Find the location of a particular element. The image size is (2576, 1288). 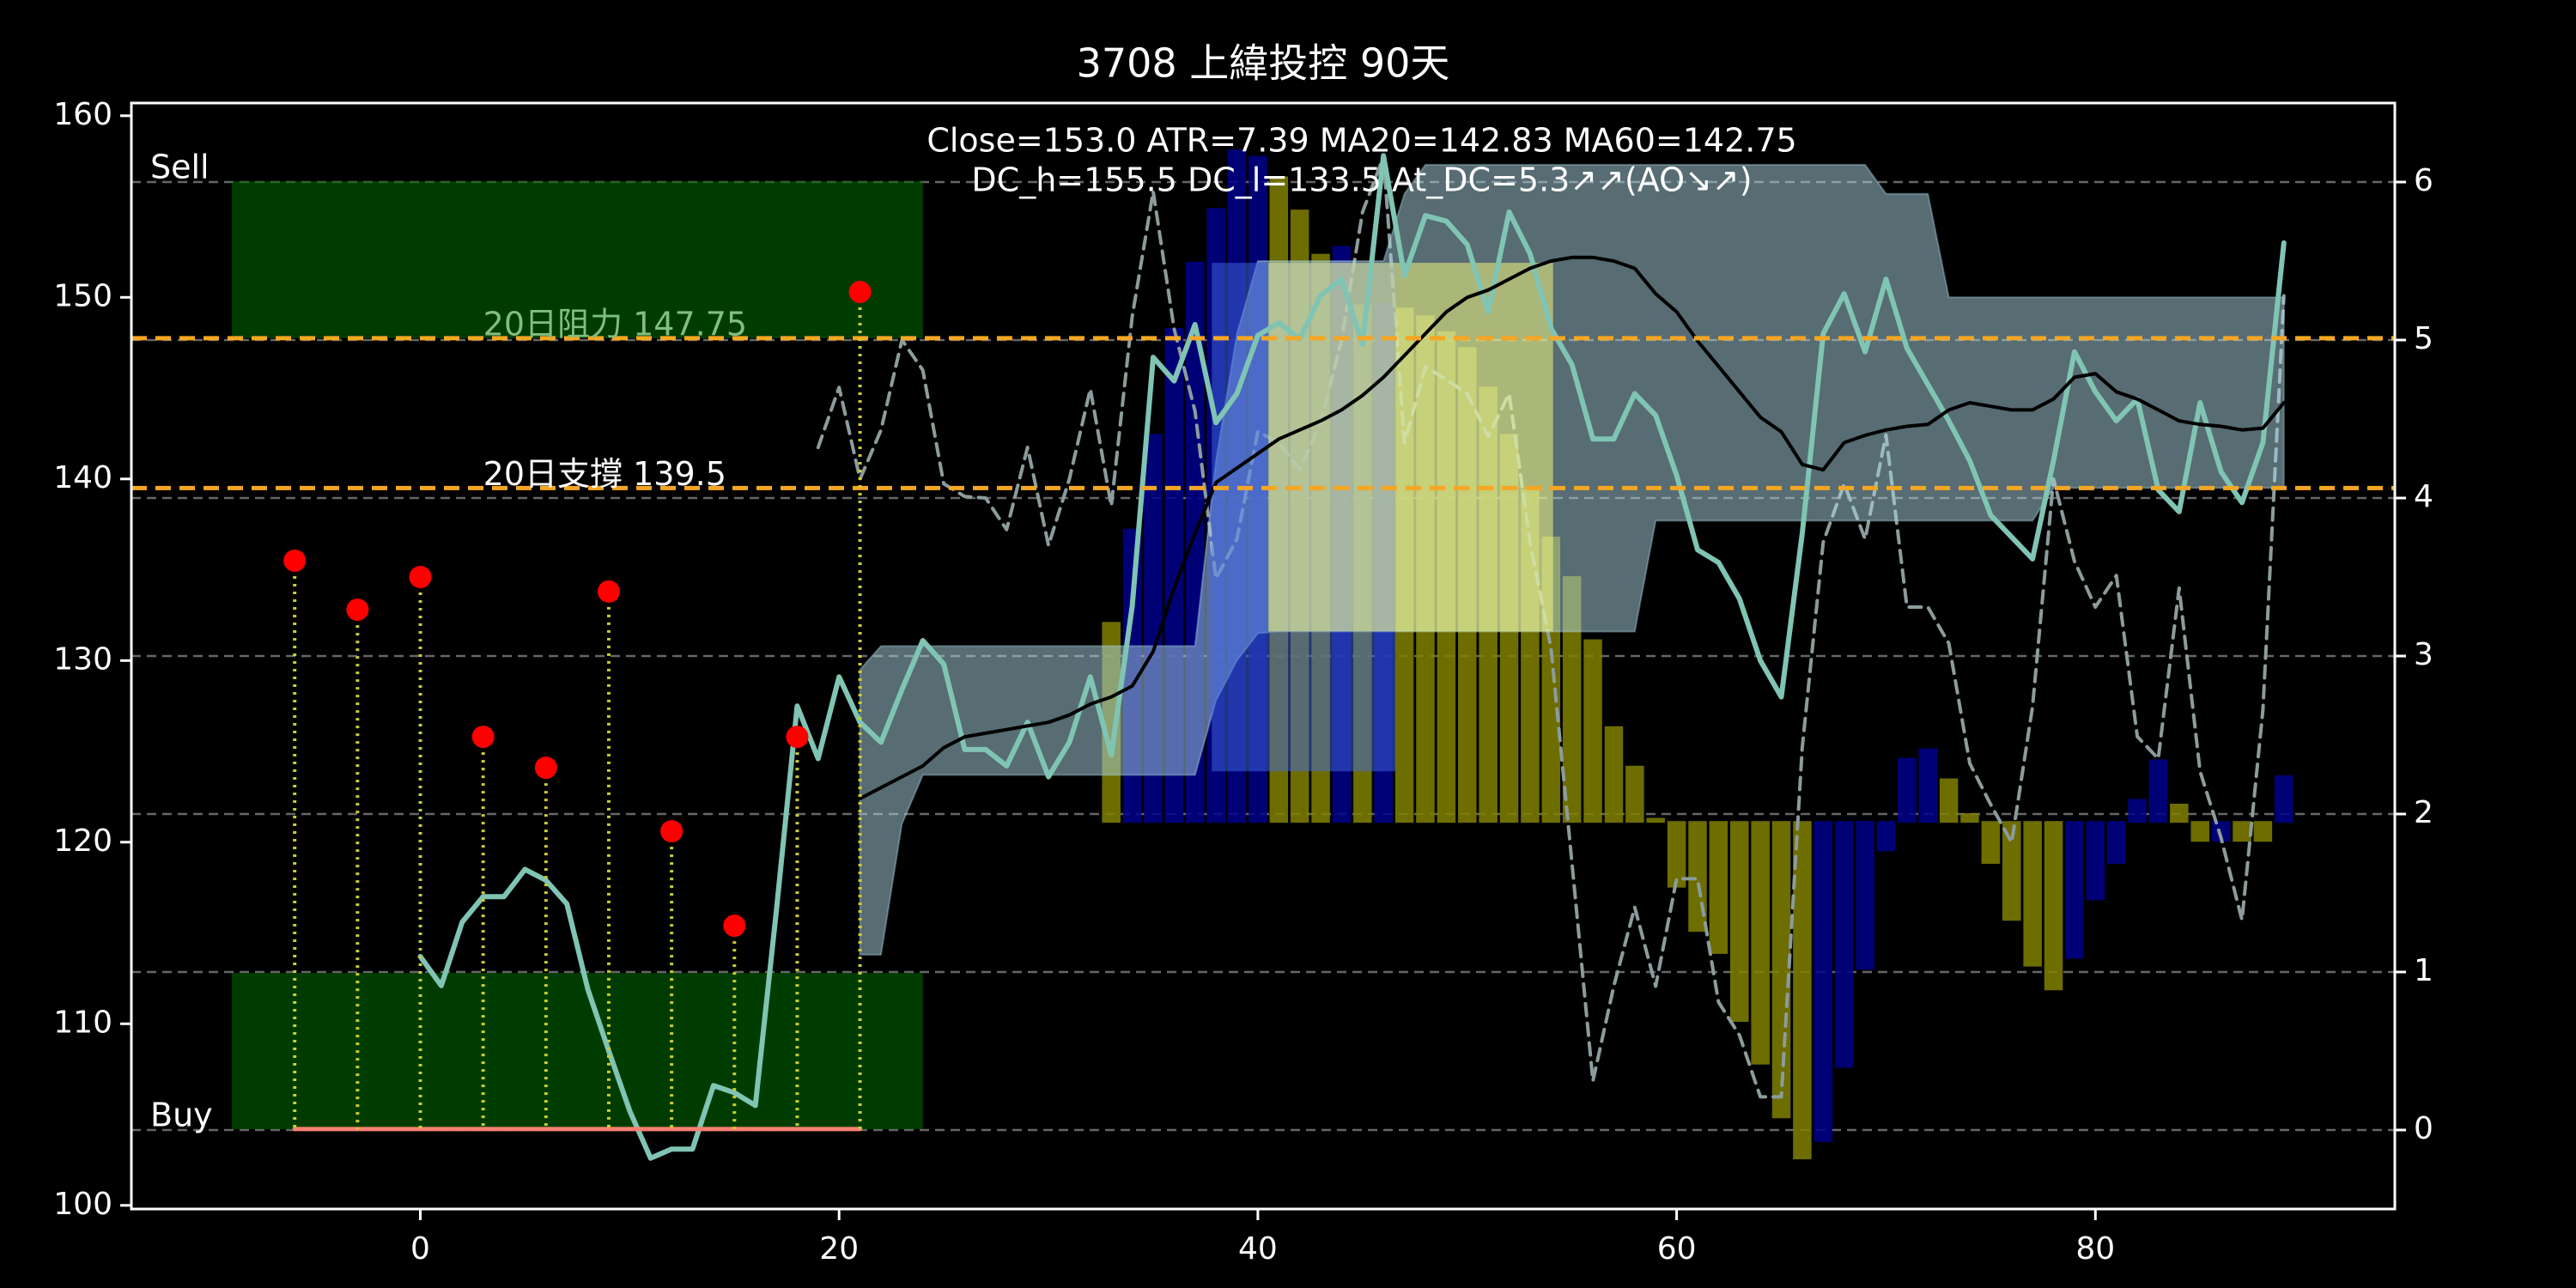

y-tick-label: 100 is located at coordinates (82, 1204).